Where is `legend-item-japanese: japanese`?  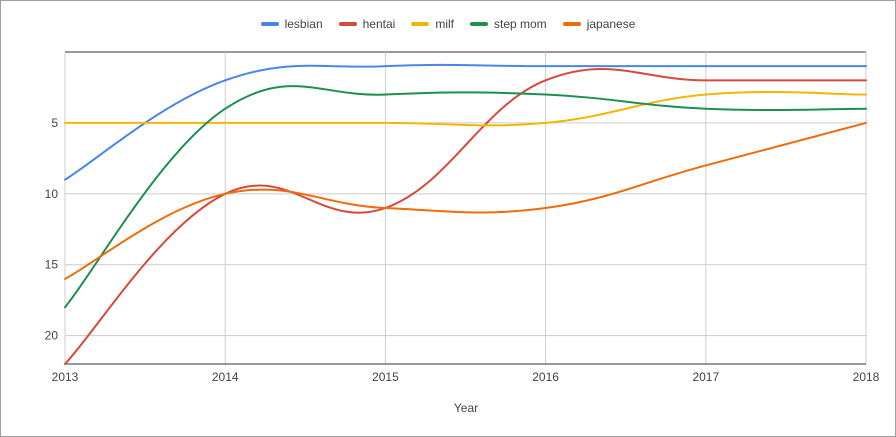 legend-item-japanese: japanese is located at coordinates (599, 24).